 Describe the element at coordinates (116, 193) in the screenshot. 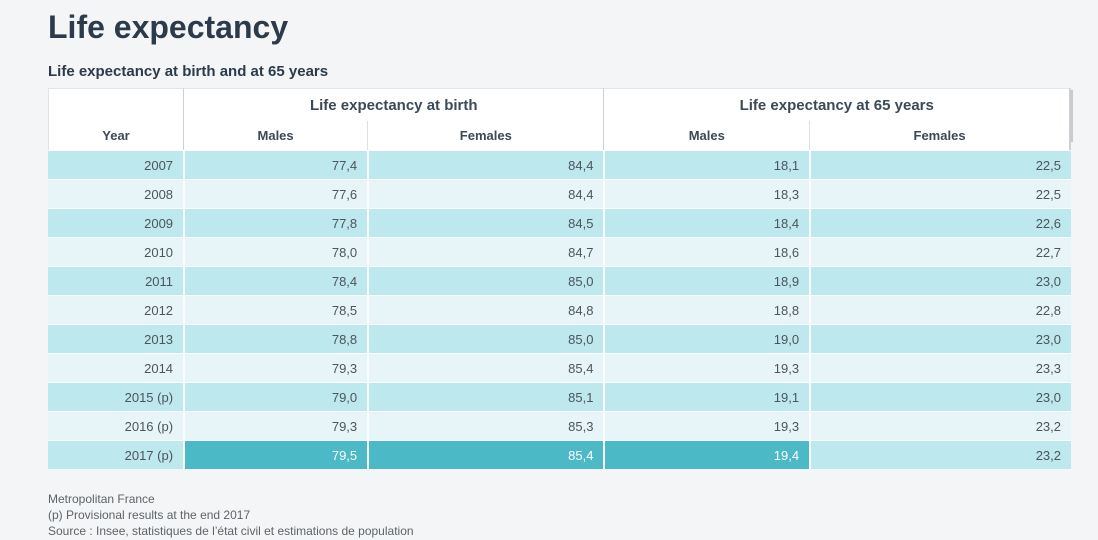

I see `year-cell: 2008` at that location.